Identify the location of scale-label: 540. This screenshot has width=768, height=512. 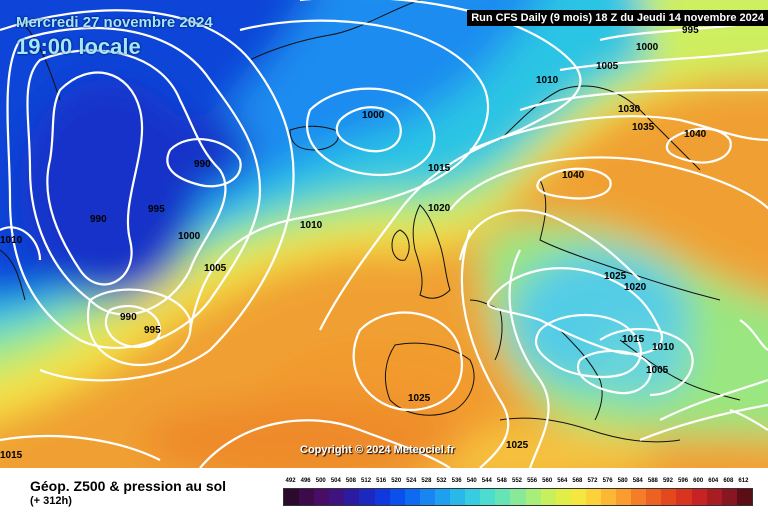
(471, 481).